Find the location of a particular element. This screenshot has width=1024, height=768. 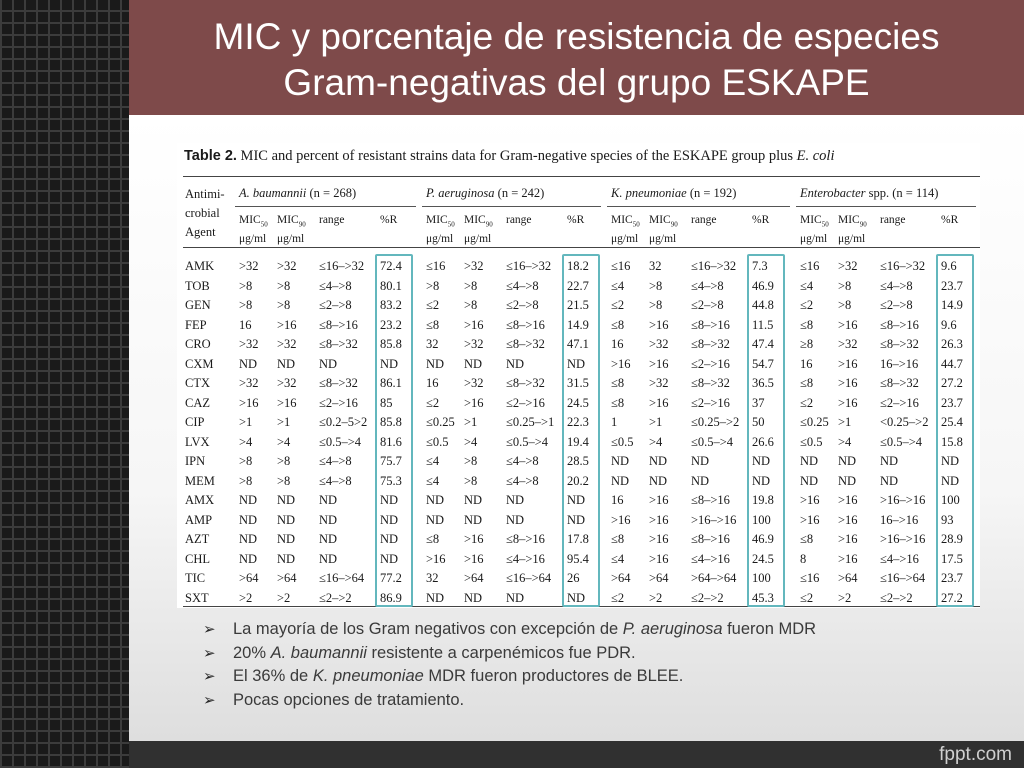

bullet-text: resistente a carpenémicos fue PDR. is located at coordinates (501, 652).